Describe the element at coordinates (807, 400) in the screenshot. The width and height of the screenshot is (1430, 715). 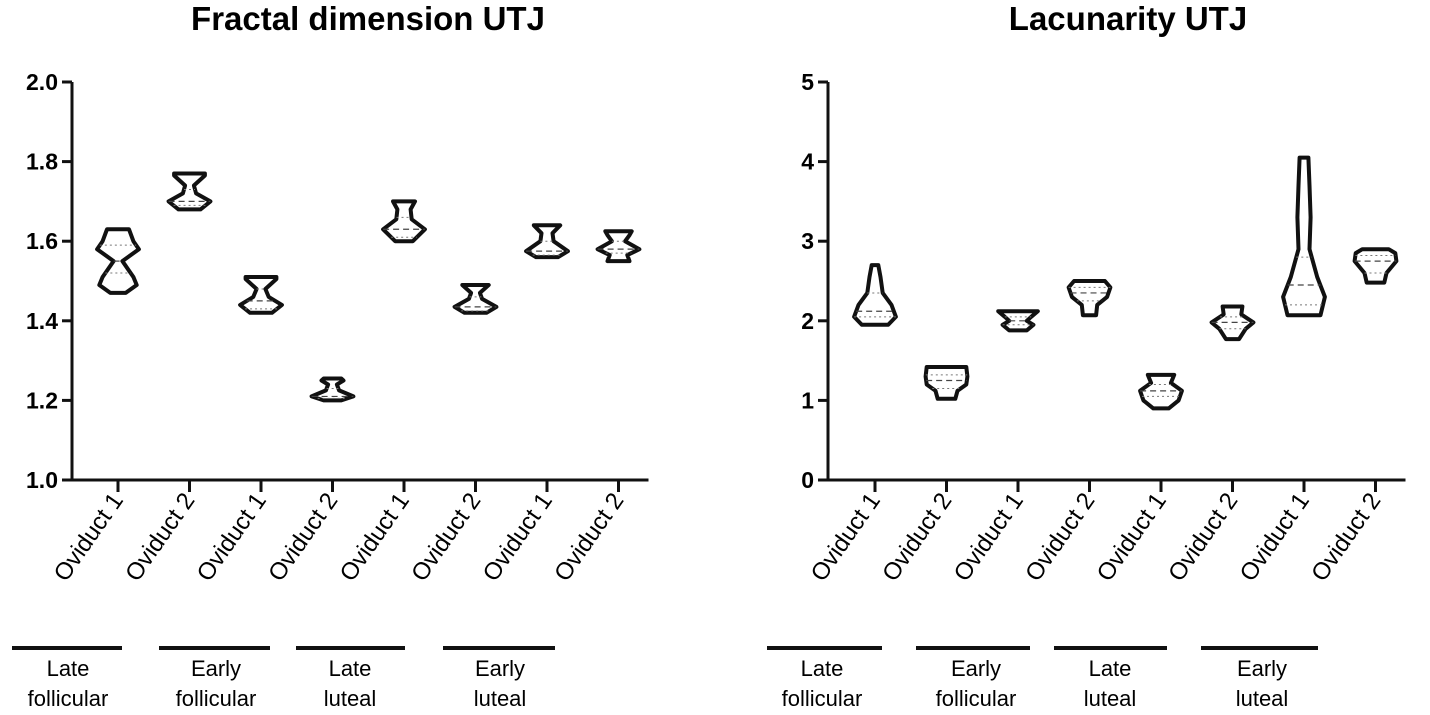
I see `y-tick-label: 1` at that location.